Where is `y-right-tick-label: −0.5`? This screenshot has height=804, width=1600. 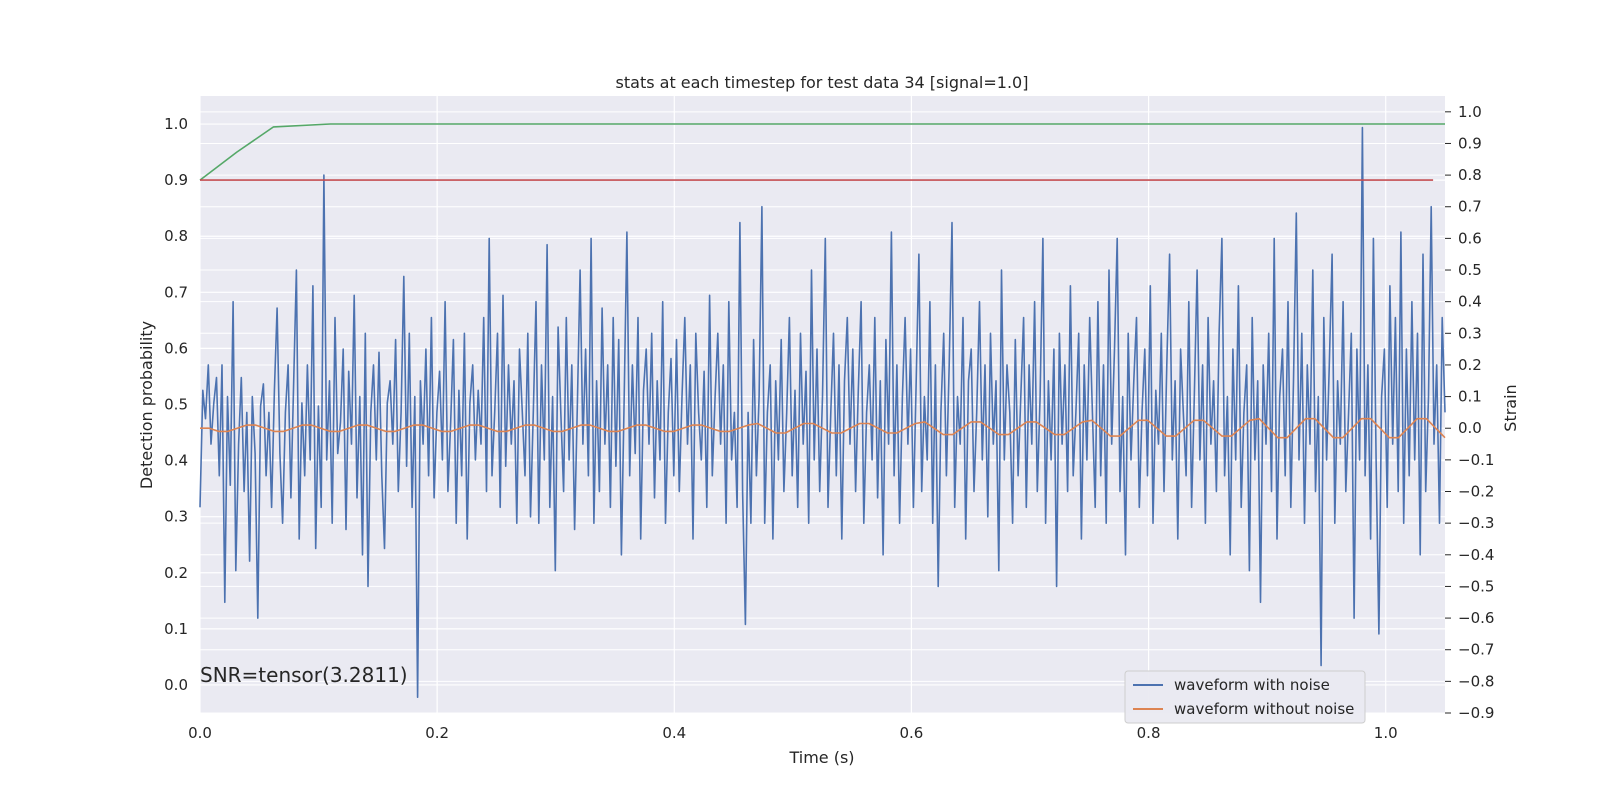
y-right-tick-label: −0.5 is located at coordinates (1476, 586).